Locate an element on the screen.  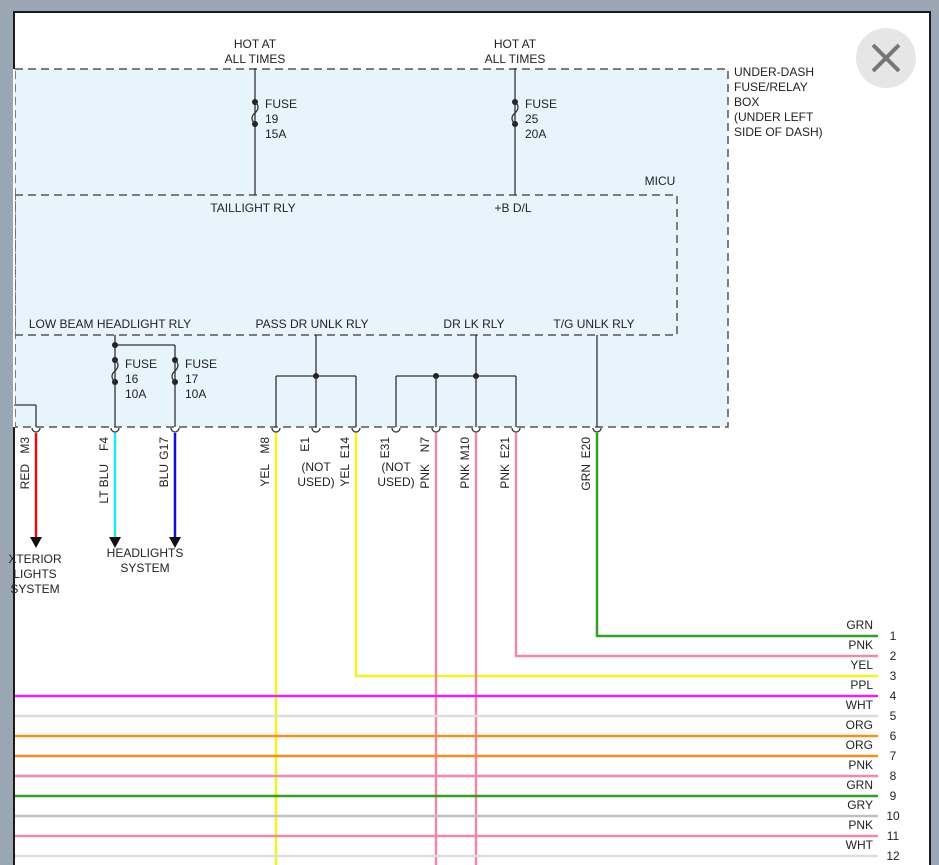
box-label: SIDE OF DASH) is located at coordinates (778, 132).